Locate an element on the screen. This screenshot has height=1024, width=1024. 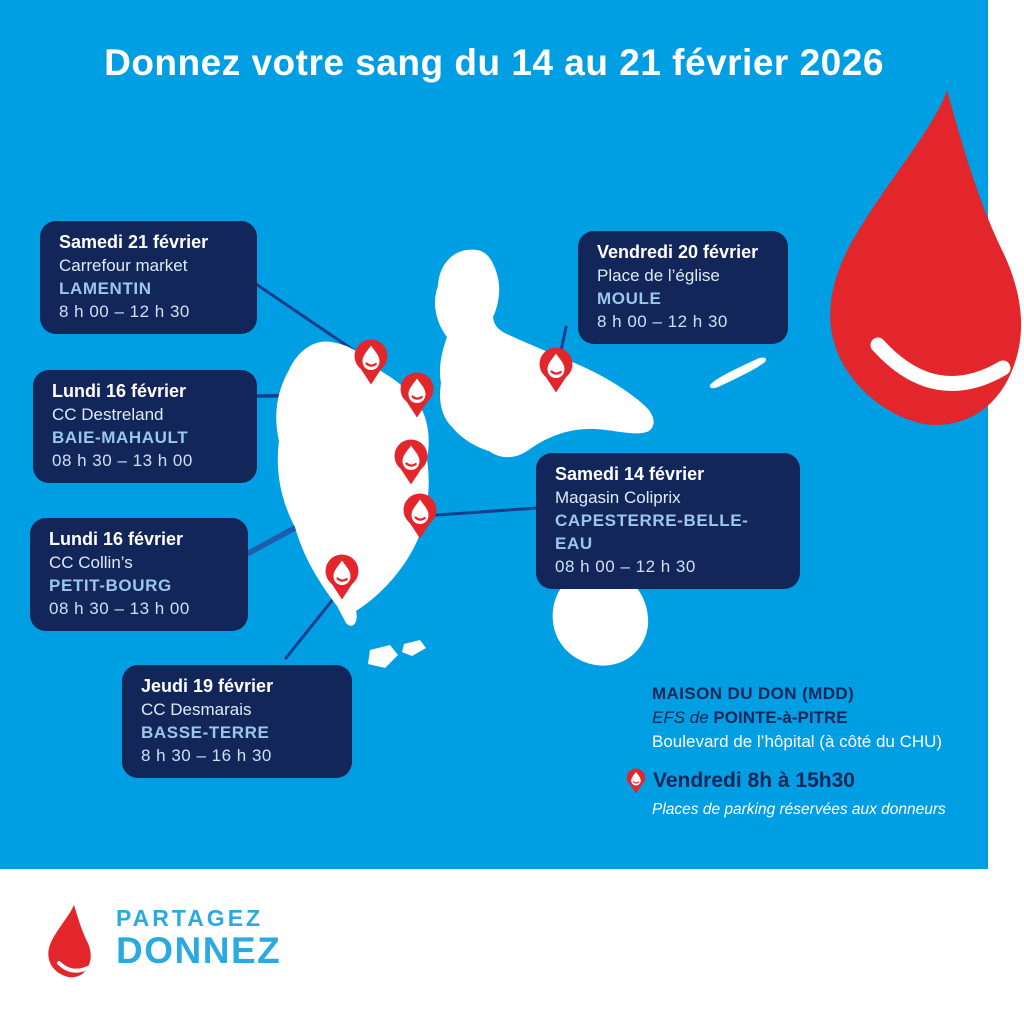
event-date: Vendredi 20 février is located at coordinates (678, 252).